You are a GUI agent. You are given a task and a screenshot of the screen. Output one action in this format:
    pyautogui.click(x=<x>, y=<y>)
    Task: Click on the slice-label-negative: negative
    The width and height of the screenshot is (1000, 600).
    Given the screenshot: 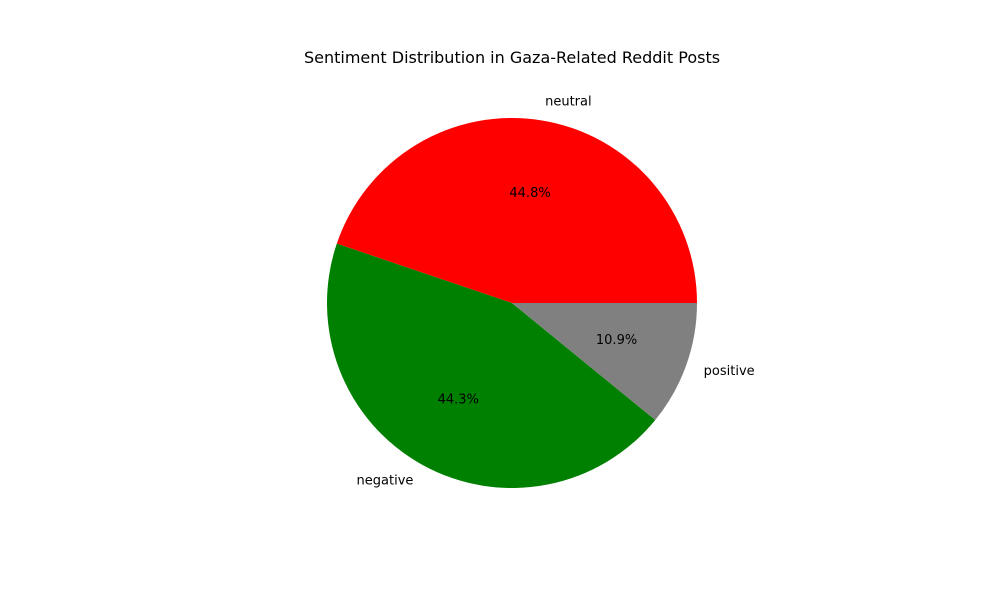 What is the action you would take?
    pyautogui.click(x=385, y=481)
    